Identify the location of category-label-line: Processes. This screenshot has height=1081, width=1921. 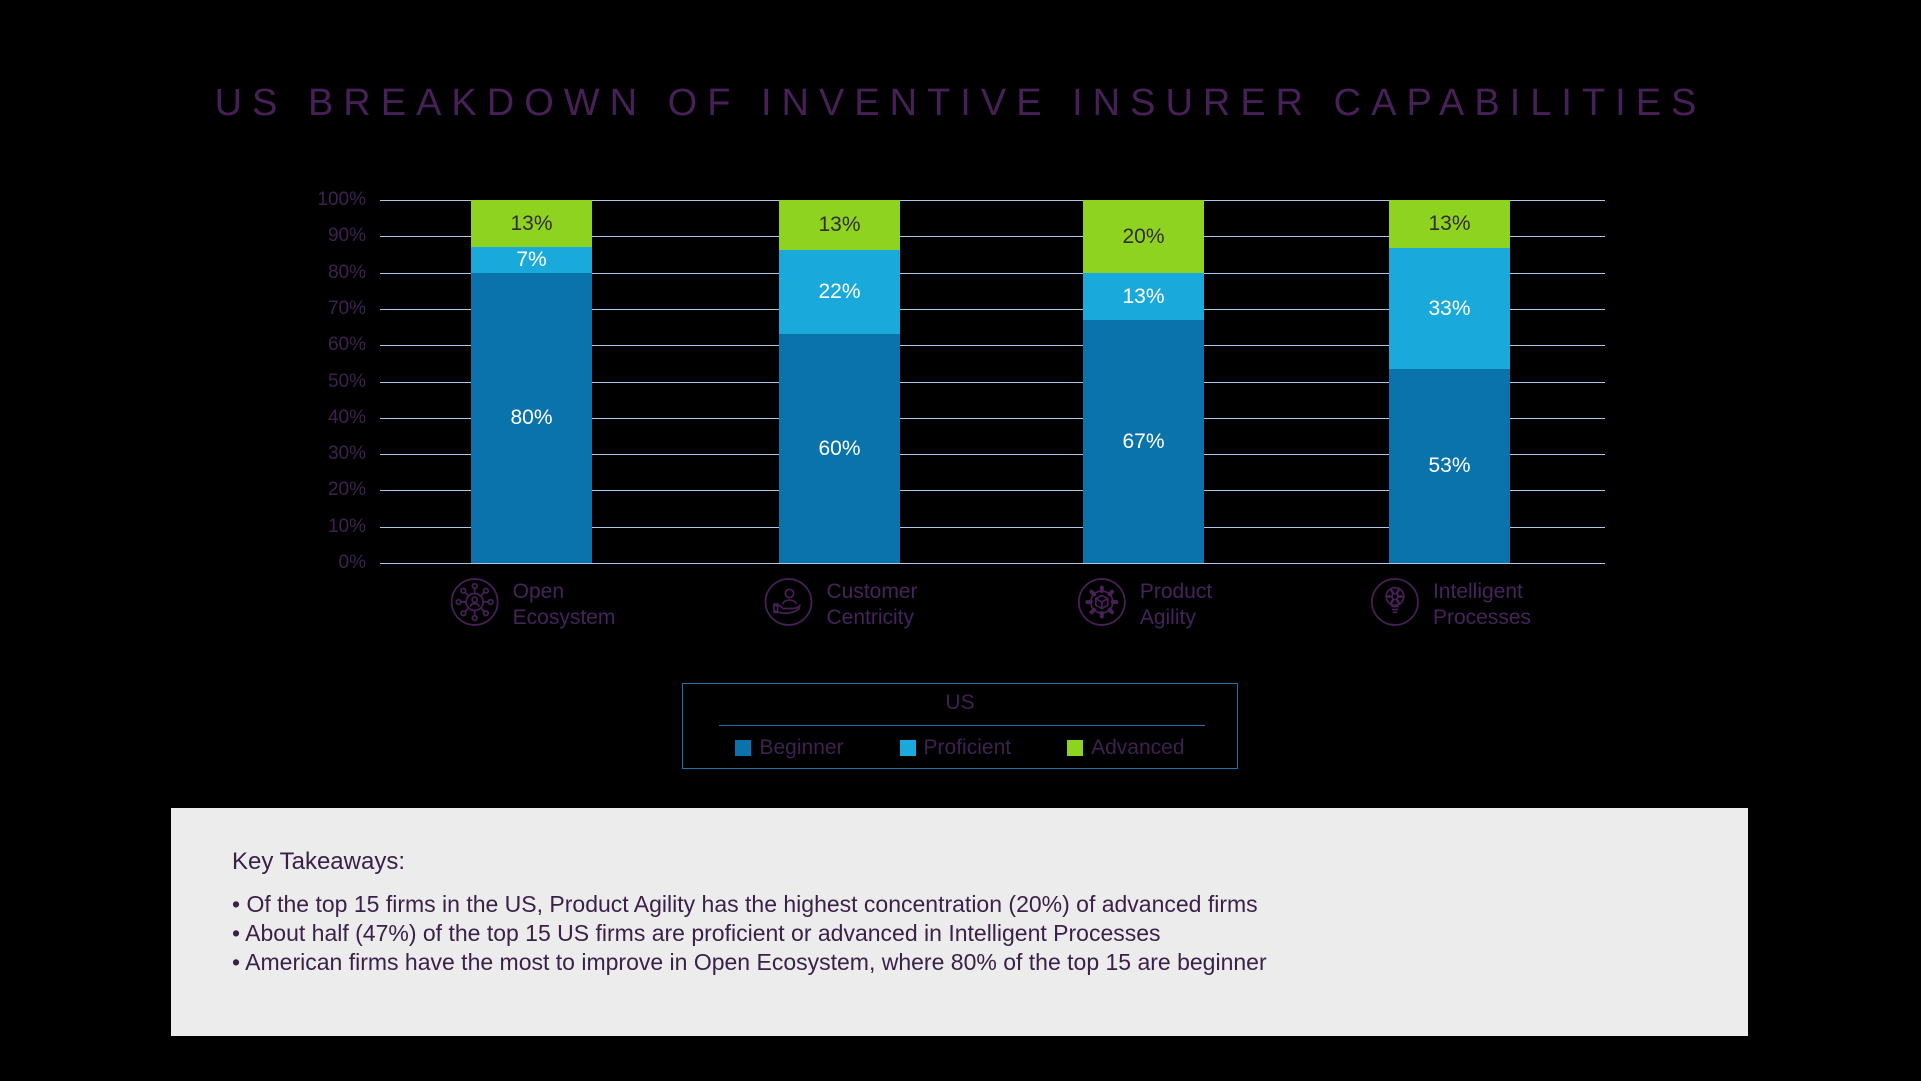
(1482, 617).